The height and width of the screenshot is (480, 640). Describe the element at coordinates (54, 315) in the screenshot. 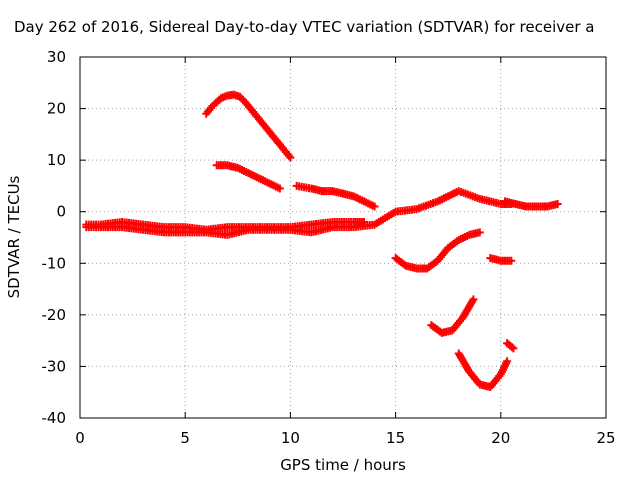

I see `y-tick-label: -20` at that location.